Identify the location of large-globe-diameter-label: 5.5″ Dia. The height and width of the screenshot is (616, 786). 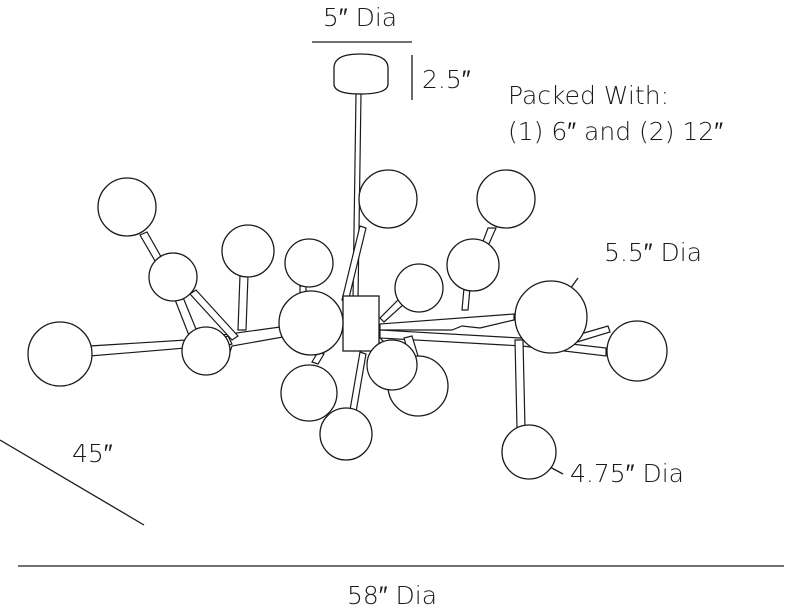
(653, 252).